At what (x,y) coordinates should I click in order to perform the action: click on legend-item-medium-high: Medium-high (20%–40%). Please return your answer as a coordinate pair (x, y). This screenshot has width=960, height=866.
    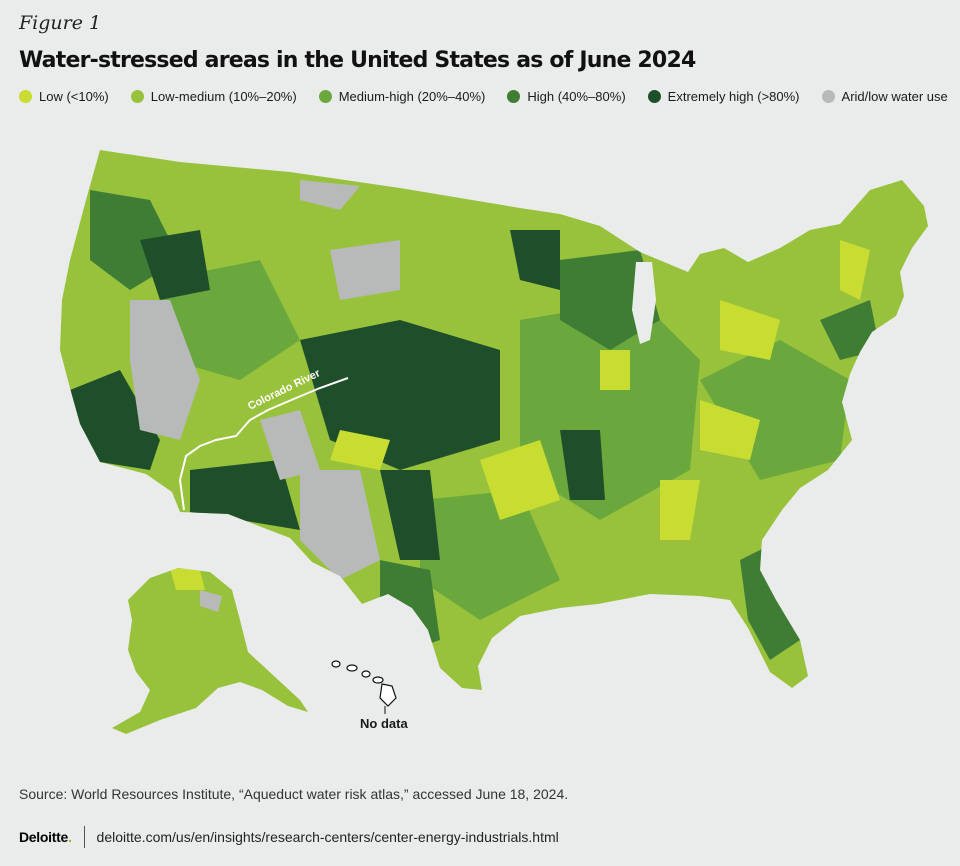
    Looking at the image, I should click on (402, 96).